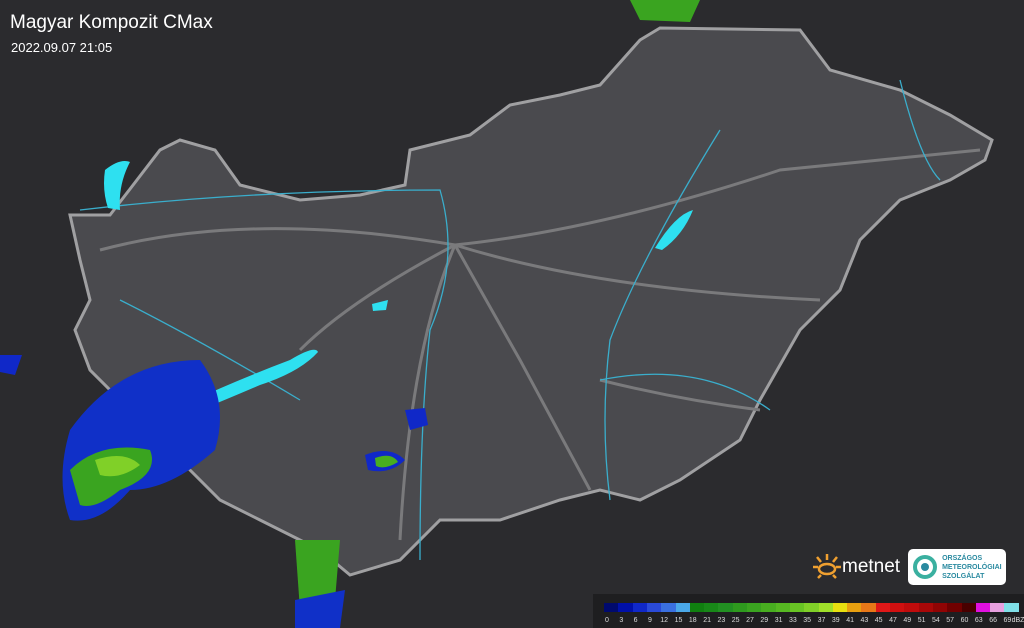 This screenshot has width=1024, height=628. What do you see at coordinates (907, 620) in the screenshot?
I see `legend-label: 49` at bounding box center [907, 620].